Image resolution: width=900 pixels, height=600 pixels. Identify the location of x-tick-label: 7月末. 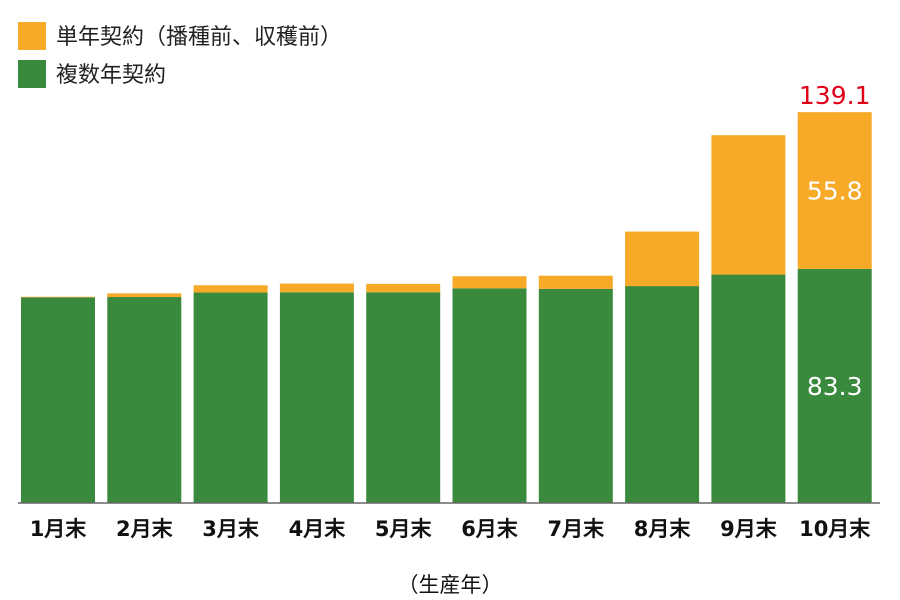
(576, 529).